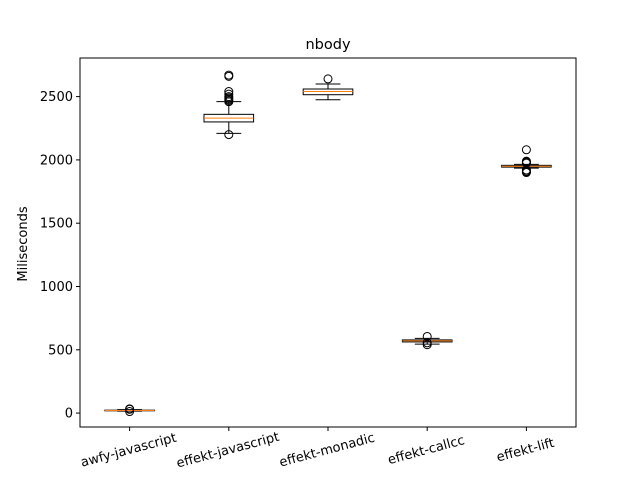  I want to click on y-tick-label: 1000, so click(56, 287).